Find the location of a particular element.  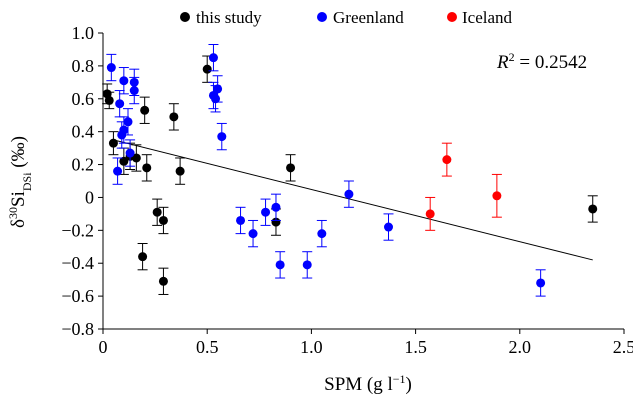

y-tick-label: 0 is located at coordinates (89, 197).